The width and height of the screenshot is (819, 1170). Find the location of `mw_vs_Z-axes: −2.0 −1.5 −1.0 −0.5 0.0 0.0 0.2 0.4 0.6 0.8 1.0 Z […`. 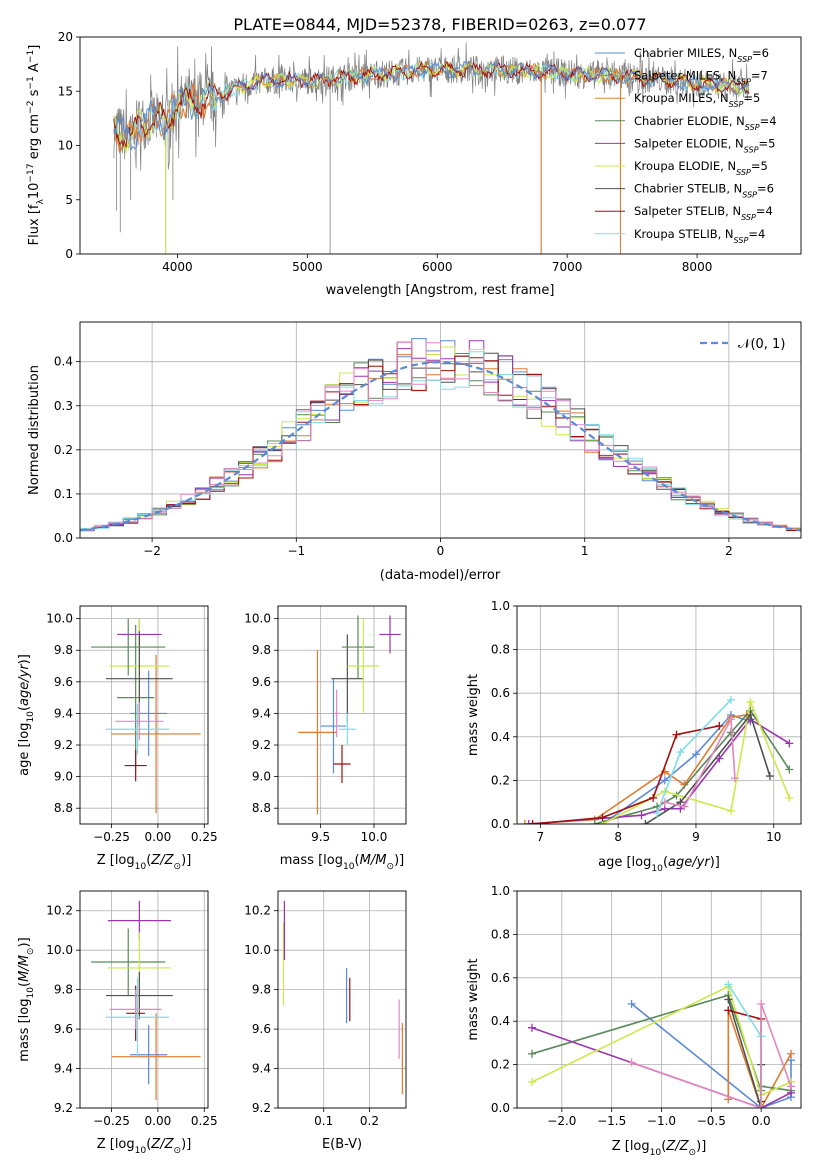

mw_vs_Z-axes: −2.0 −1.5 −1.0 −0.5 0.0 0.0 0.2 0.4 0.6 0.8 1.0 Z [… is located at coordinates (634, 1021).